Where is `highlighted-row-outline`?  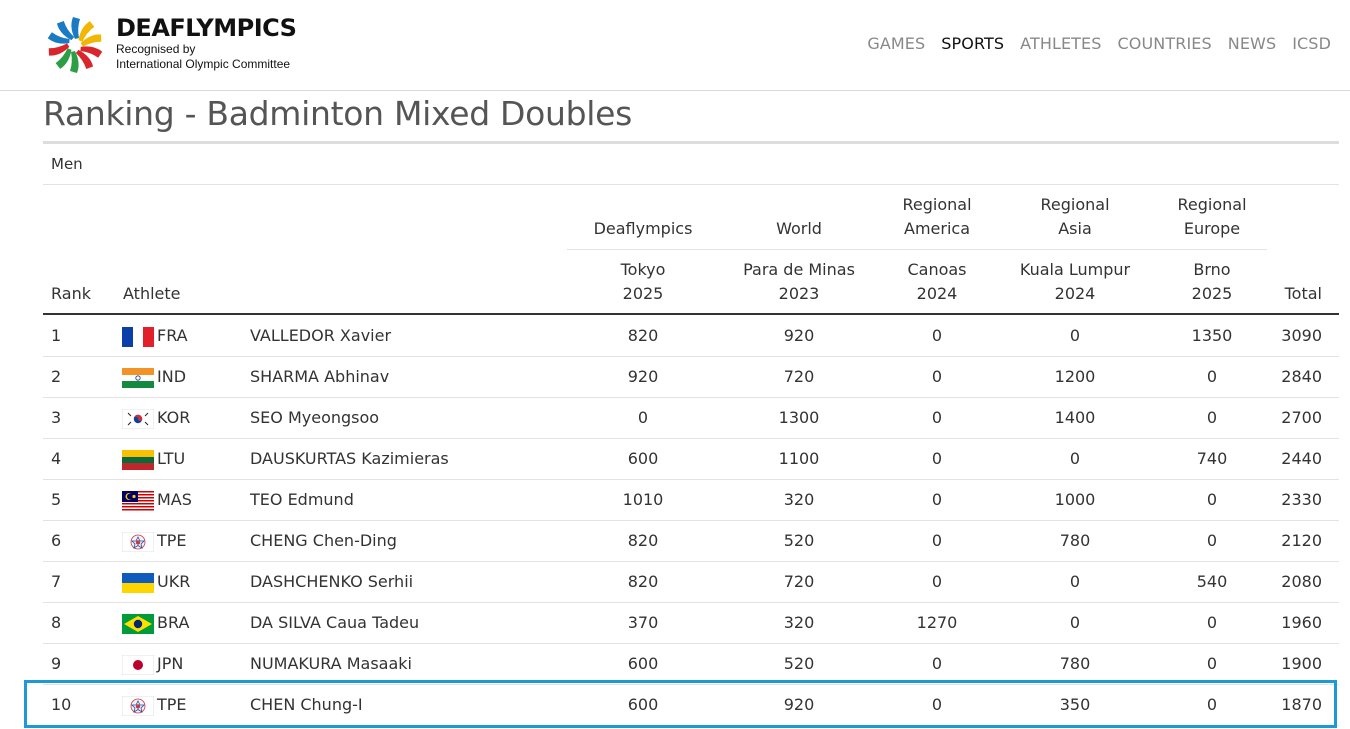 highlighted-row-outline is located at coordinates (680, 704).